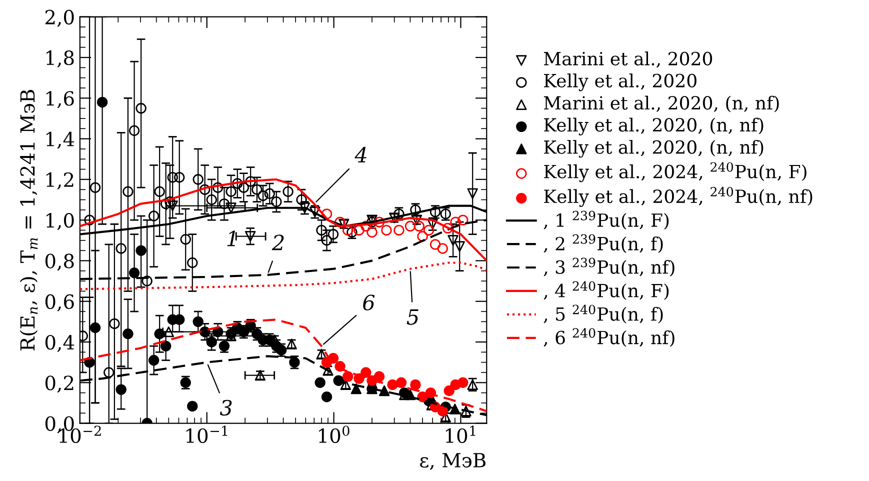  What do you see at coordinates (29, 220) in the screenshot?
I see `y-axis-title: R(E$_{n}$, ε), T$_{m}$ = 1,4241 МэВ` at bounding box center [29, 220].